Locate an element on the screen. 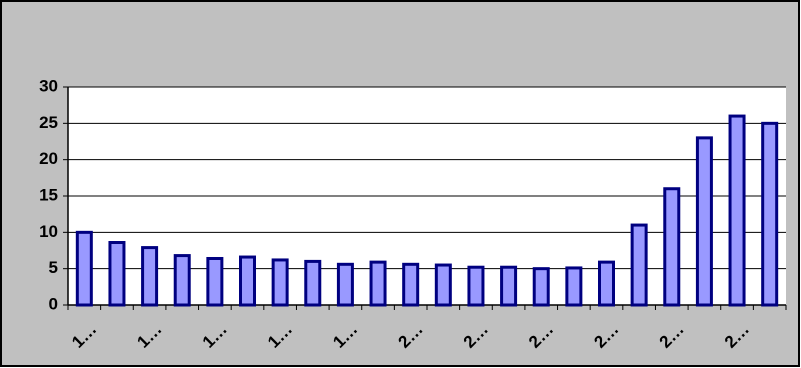 The image size is (801, 368). y-tick-label: 5 is located at coordinates (53, 267).